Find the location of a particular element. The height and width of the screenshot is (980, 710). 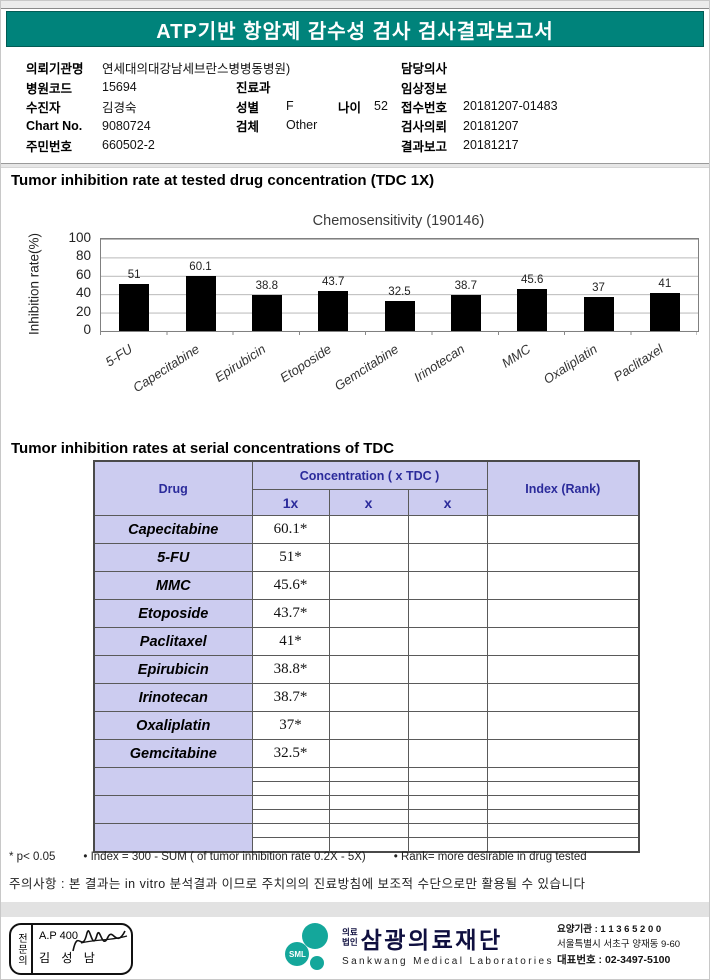

field-label: 의뢰기관명 is located at coordinates (55, 69).